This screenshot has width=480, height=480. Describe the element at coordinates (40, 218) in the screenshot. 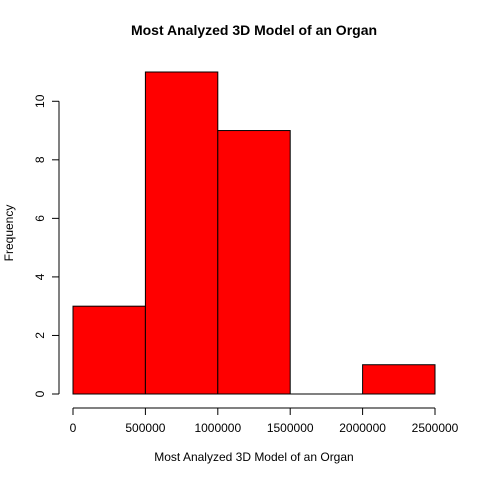

I see `y-tick-label: 6` at that location.